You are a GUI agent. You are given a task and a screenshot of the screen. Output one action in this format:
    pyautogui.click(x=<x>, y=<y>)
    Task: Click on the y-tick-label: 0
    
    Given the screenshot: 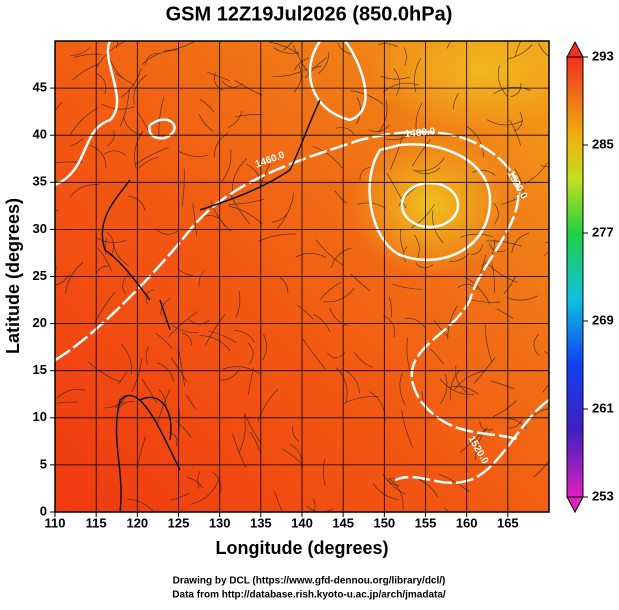 What is the action you would take?
    pyautogui.click(x=43, y=510)
    